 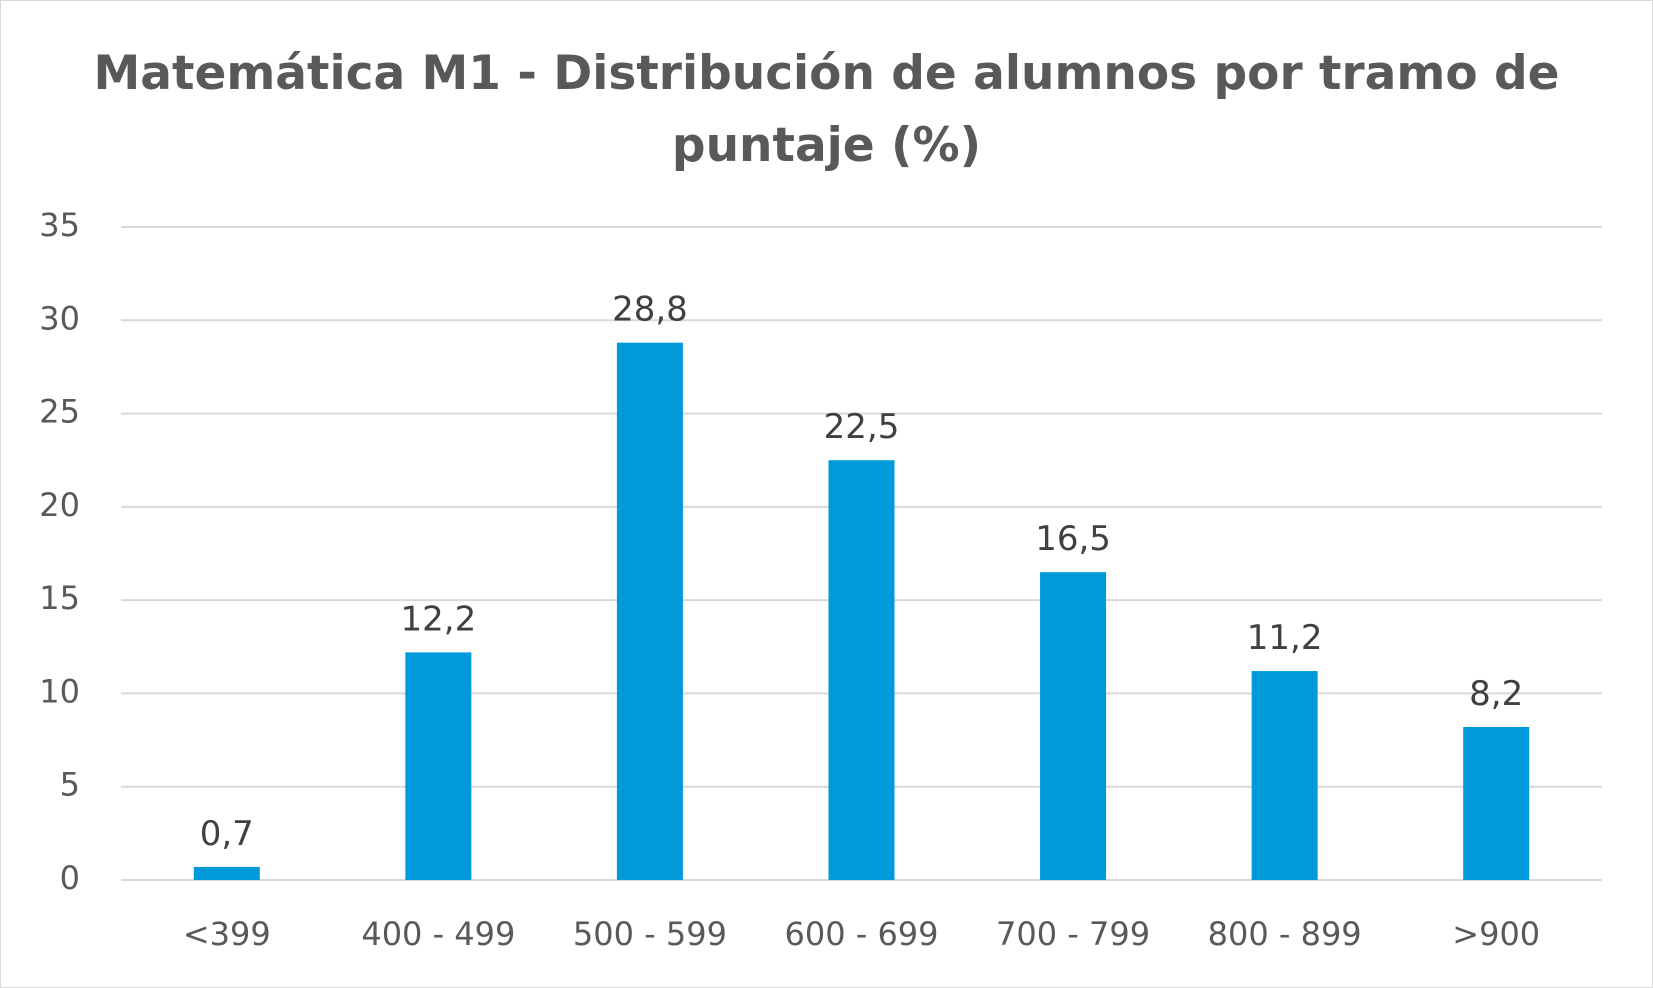 I want to click on y-tick-label: 0, so click(x=70, y=878).